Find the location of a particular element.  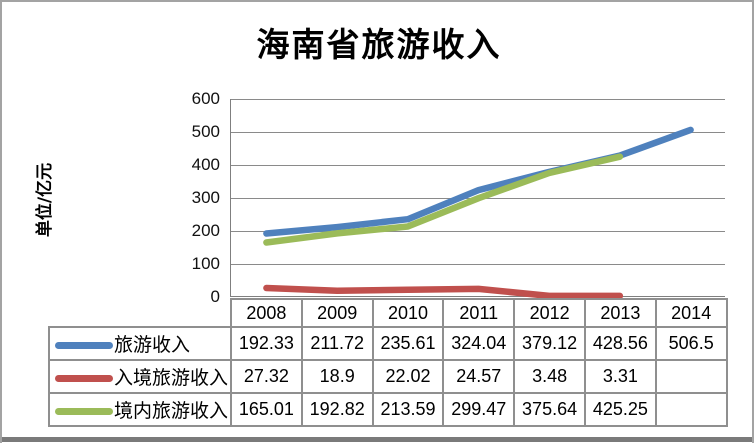

table-cell: 3.31 is located at coordinates (620, 376).